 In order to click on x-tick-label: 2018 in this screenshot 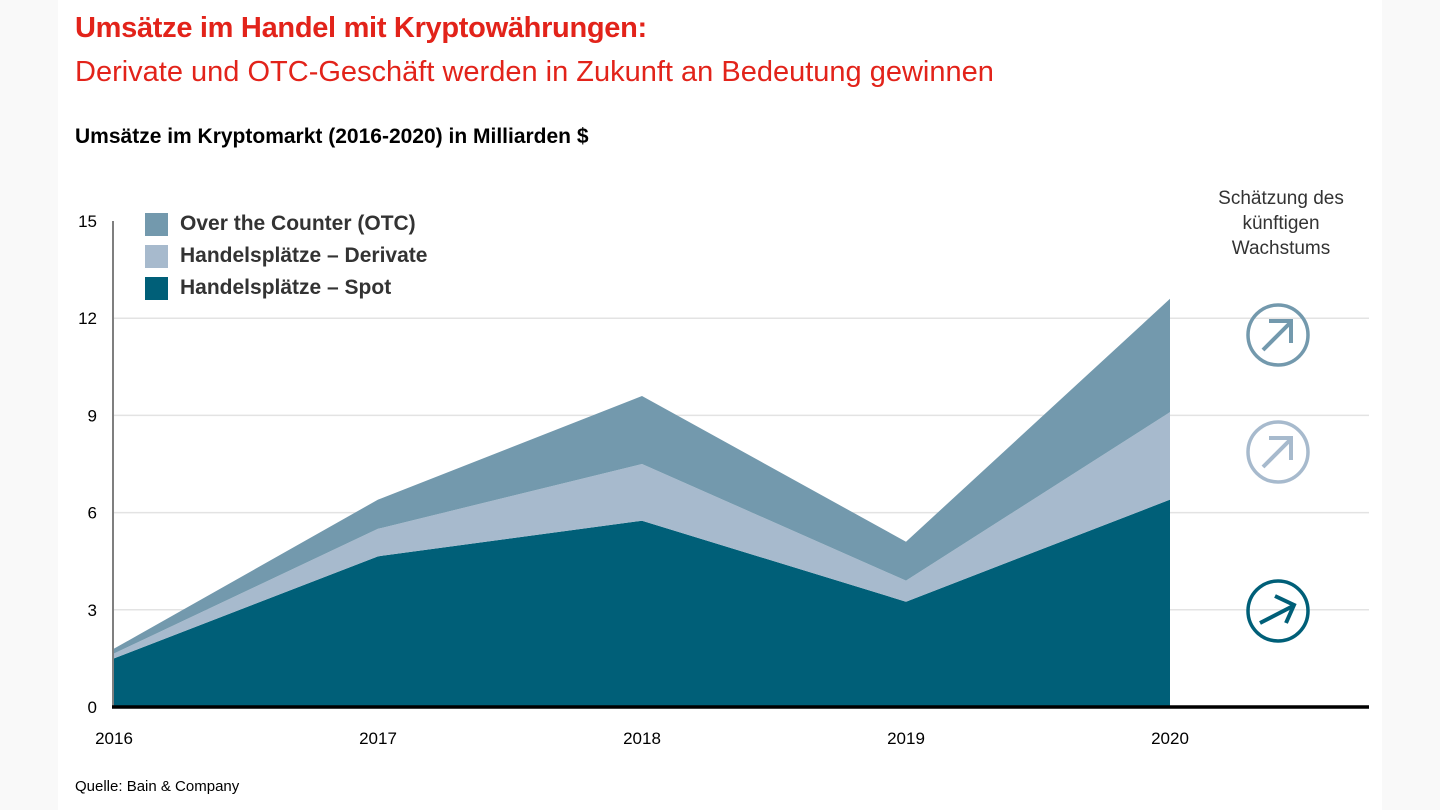, I will do `click(642, 738)`.